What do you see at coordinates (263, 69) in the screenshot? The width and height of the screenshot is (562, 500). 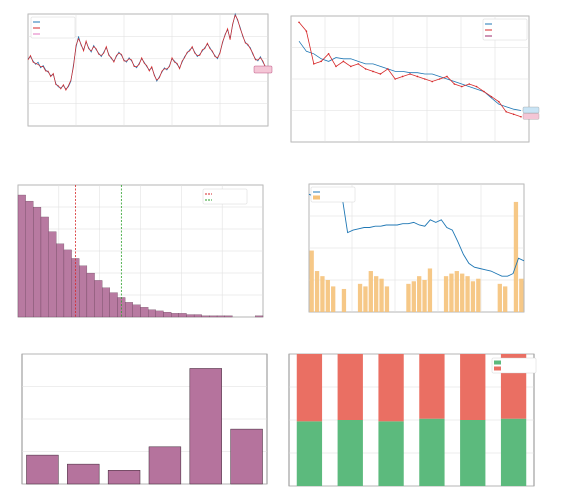 I see `price-last-value-box` at bounding box center [263, 69].